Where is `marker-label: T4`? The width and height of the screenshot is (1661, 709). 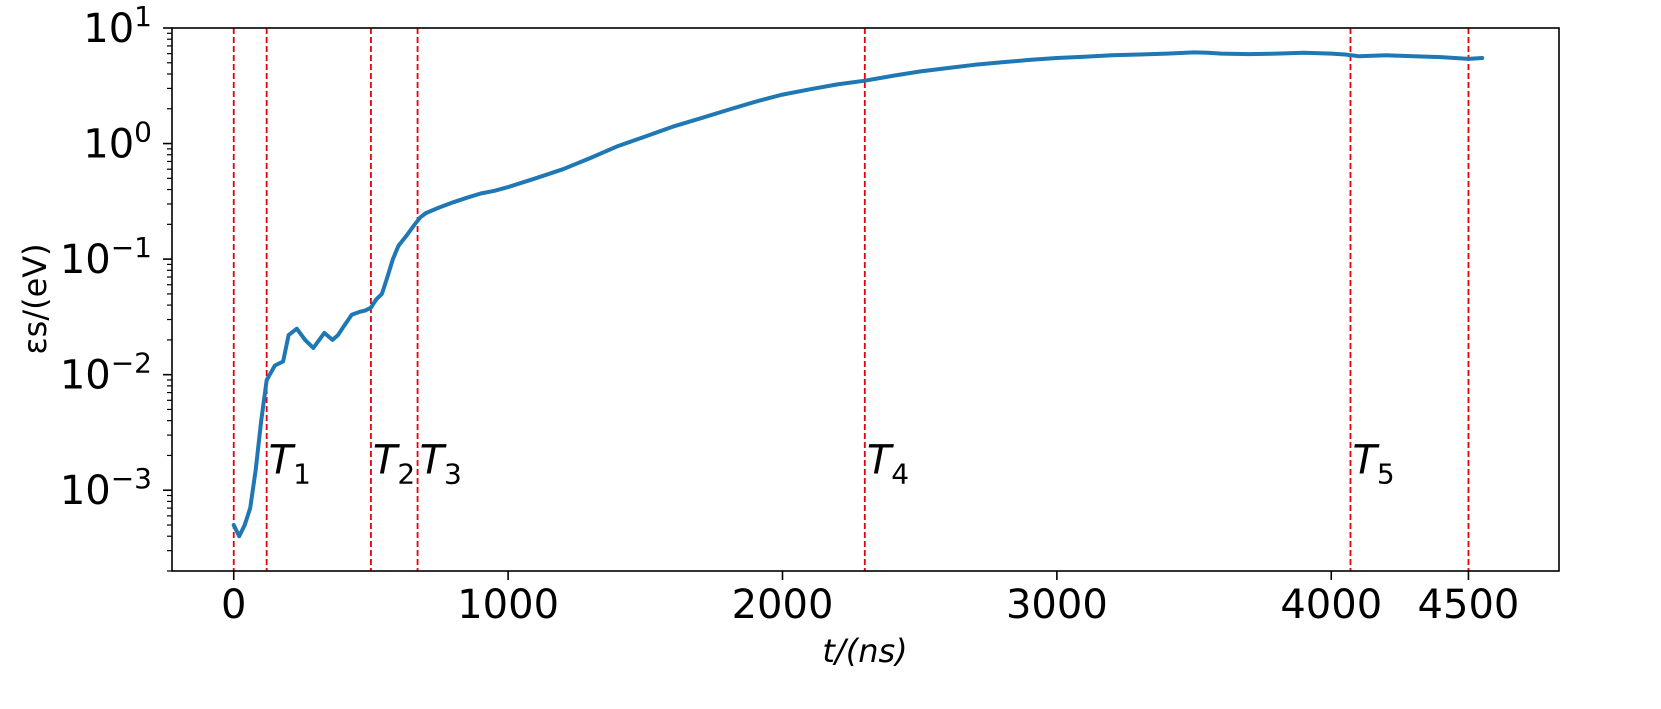 marker-label: T4 is located at coordinates (888, 463).